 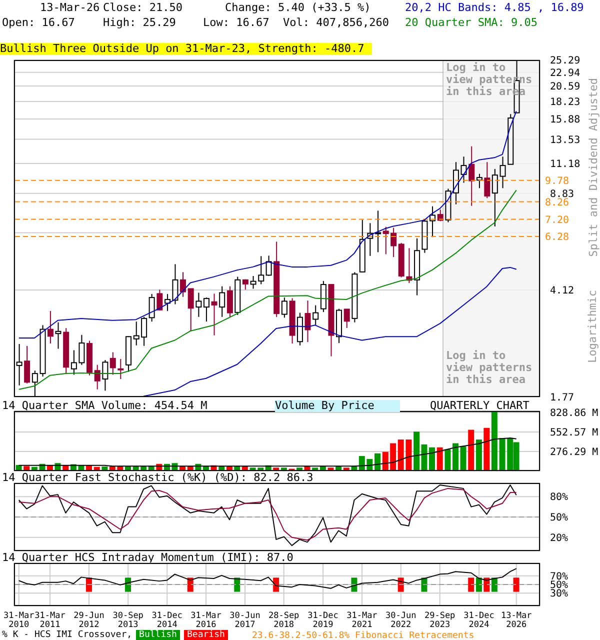 I want to click on ref-line-label: 8.26, so click(x=557, y=202).